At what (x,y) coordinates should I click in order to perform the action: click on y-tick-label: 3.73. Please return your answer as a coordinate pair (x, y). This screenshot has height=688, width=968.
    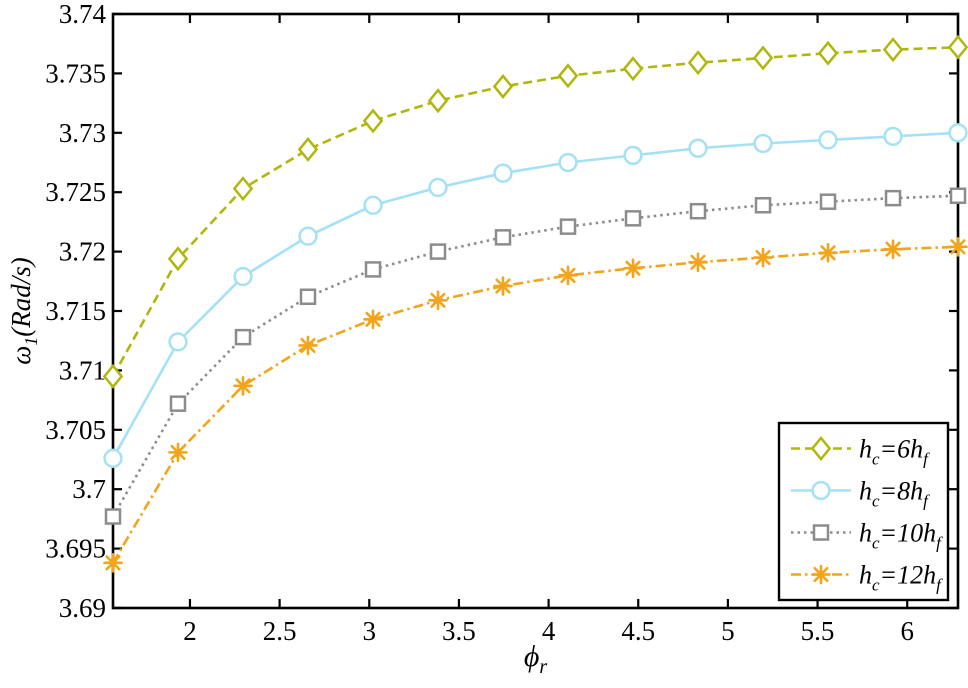
    Looking at the image, I should click on (82, 133).